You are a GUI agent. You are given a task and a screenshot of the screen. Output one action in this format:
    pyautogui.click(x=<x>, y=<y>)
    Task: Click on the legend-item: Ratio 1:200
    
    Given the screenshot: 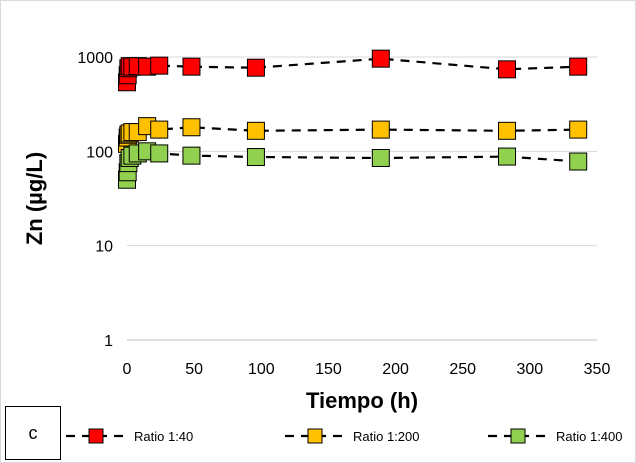 What is the action you would take?
    pyautogui.click(x=352, y=436)
    